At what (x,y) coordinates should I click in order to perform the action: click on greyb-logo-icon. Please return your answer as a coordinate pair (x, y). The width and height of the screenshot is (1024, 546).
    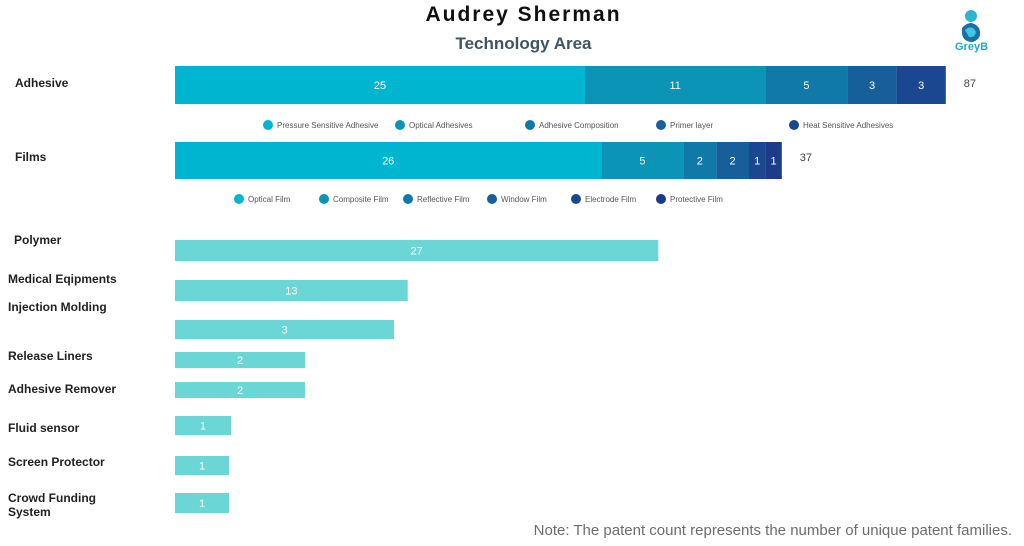
    Looking at the image, I should click on (971, 26).